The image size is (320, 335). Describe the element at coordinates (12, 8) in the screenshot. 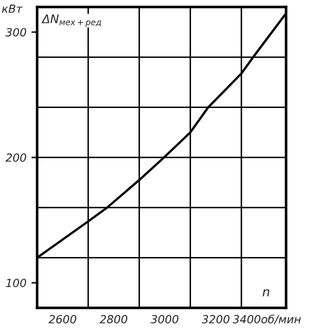

I see `y-axis-title: кВт` at that location.